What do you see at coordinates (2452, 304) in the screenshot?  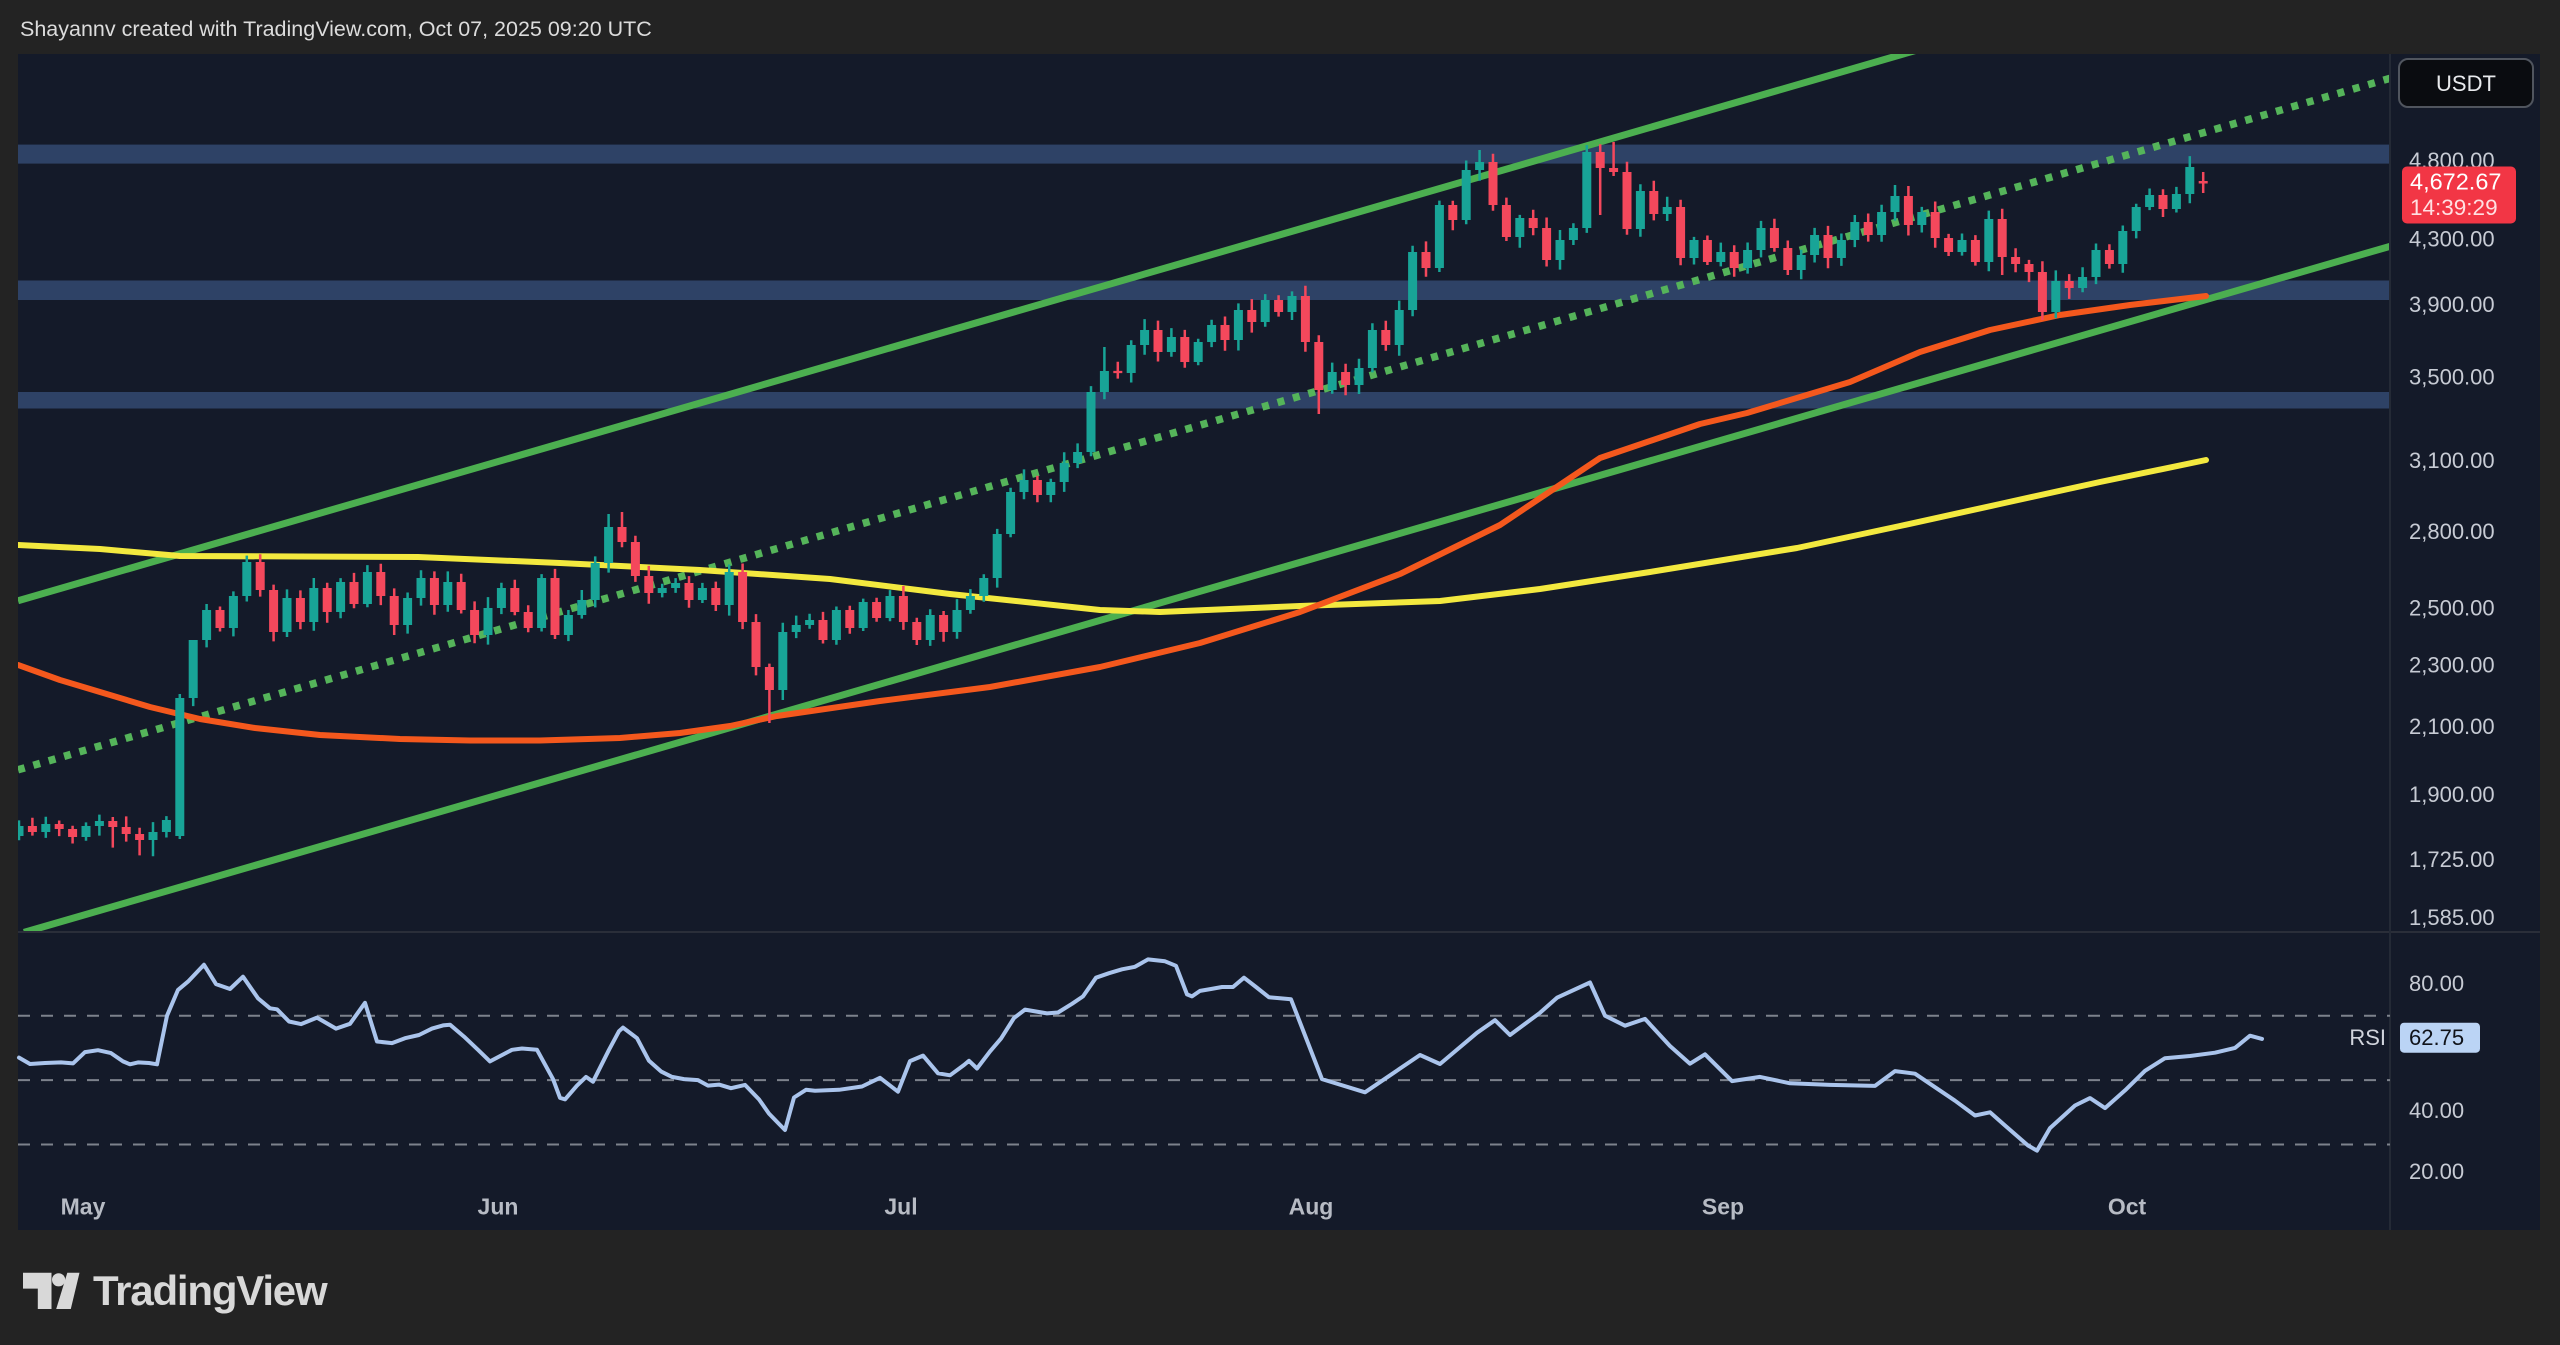 I see `svg-text: 3,900.00` at bounding box center [2452, 304].